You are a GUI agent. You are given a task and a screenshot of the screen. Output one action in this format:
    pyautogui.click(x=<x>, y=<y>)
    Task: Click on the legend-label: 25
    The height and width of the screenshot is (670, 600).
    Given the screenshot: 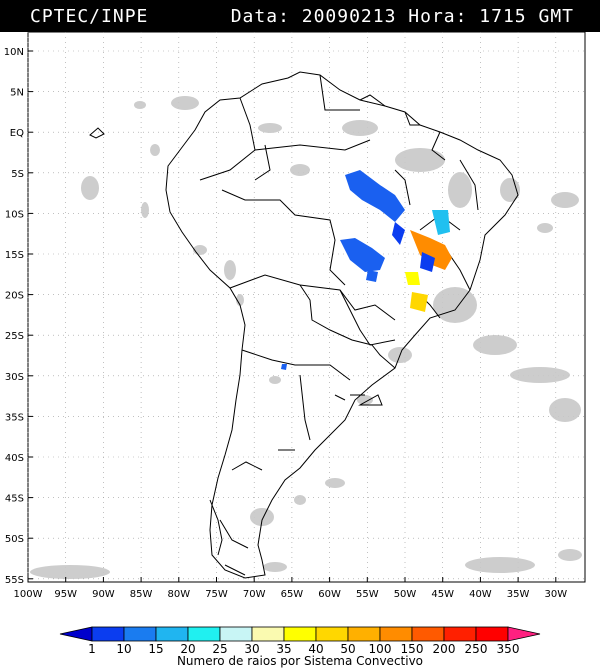 What is the action you would take?
    pyautogui.click(x=219, y=649)
    